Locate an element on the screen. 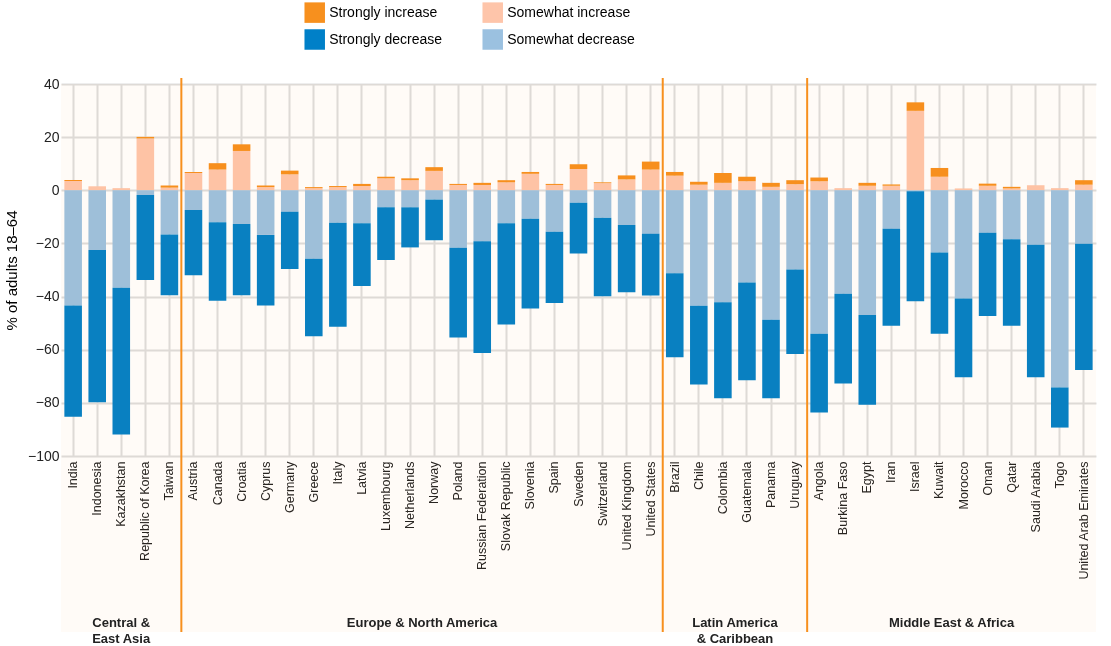  x-tick-label: Uruguay is located at coordinates (795, 484).